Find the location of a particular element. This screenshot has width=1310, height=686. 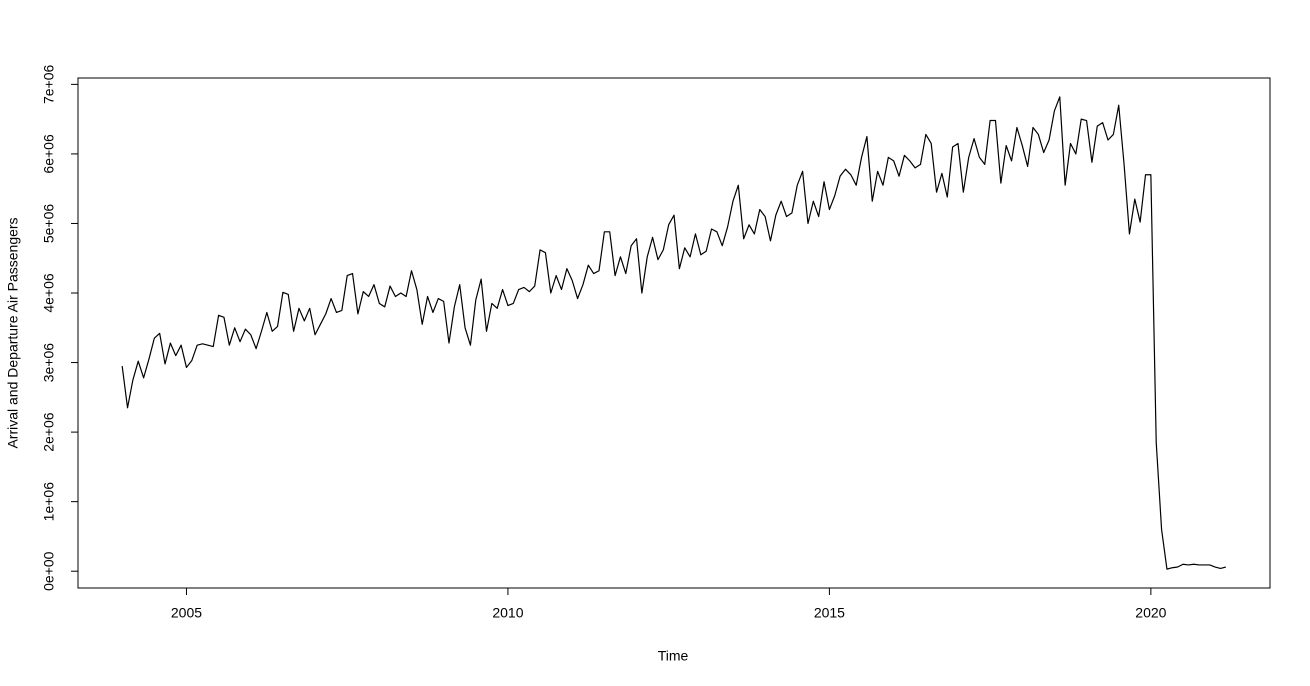

x-tick-label: 2010 is located at coordinates (507, 613).